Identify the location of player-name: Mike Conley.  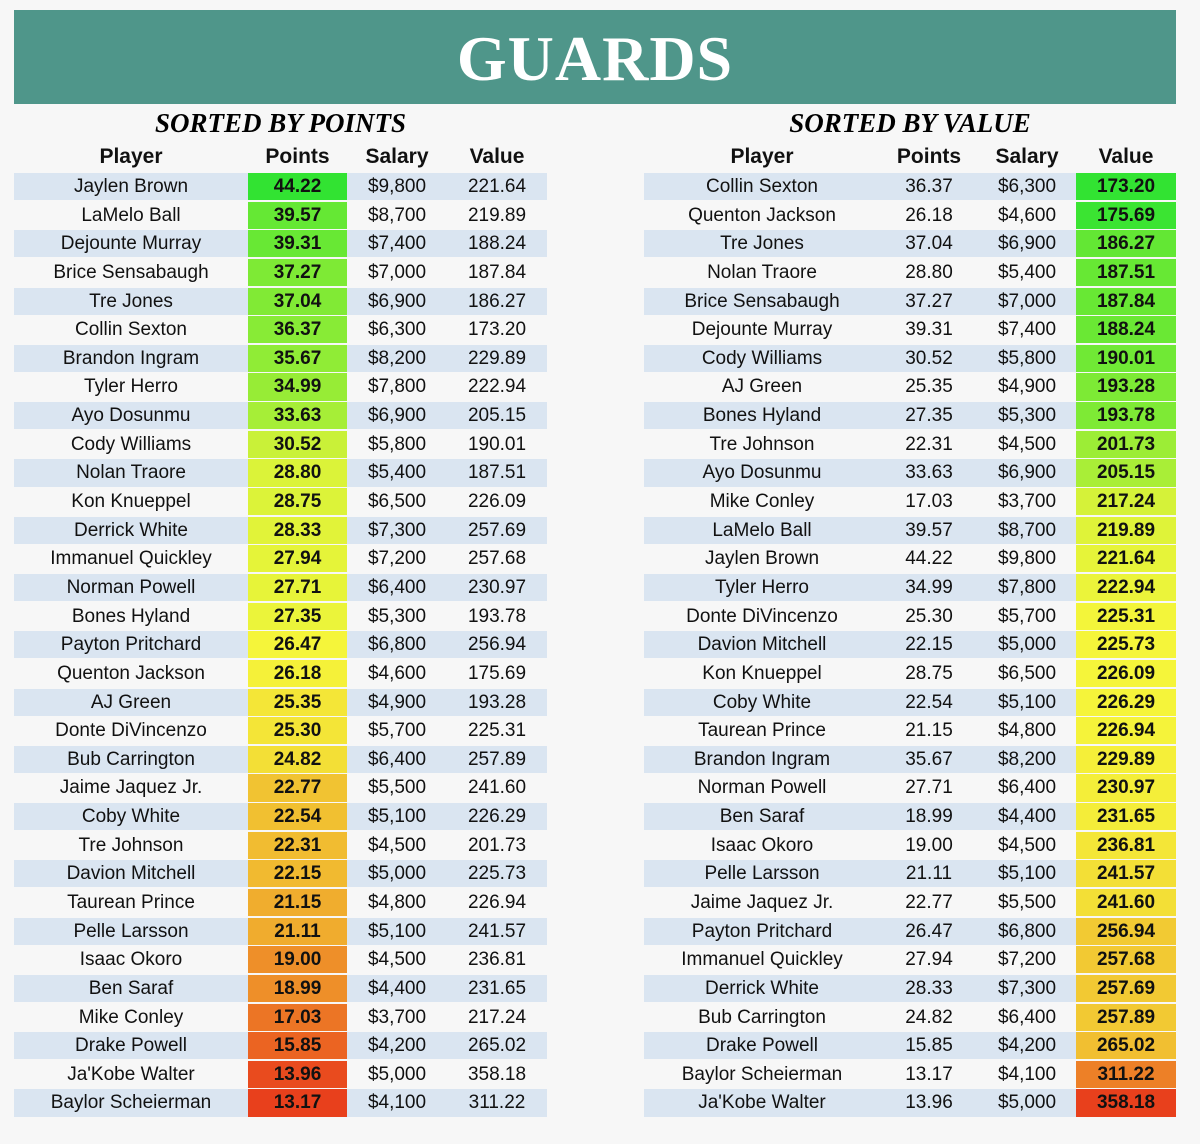
(762, 502).